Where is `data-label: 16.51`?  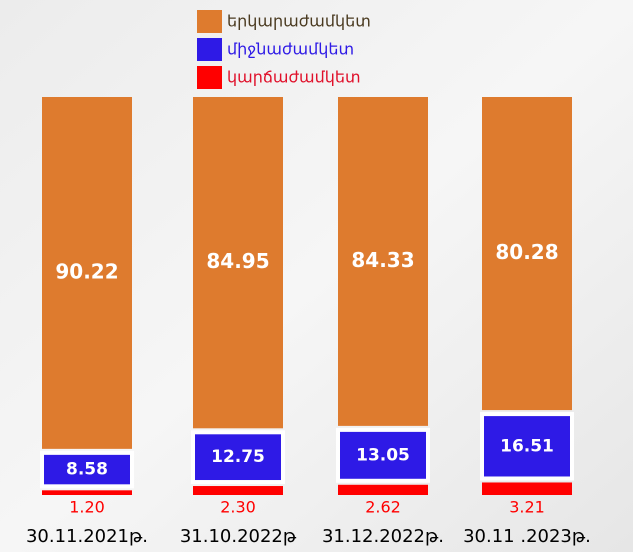 data-label: 16.51 is located at coordinates (527, 446).